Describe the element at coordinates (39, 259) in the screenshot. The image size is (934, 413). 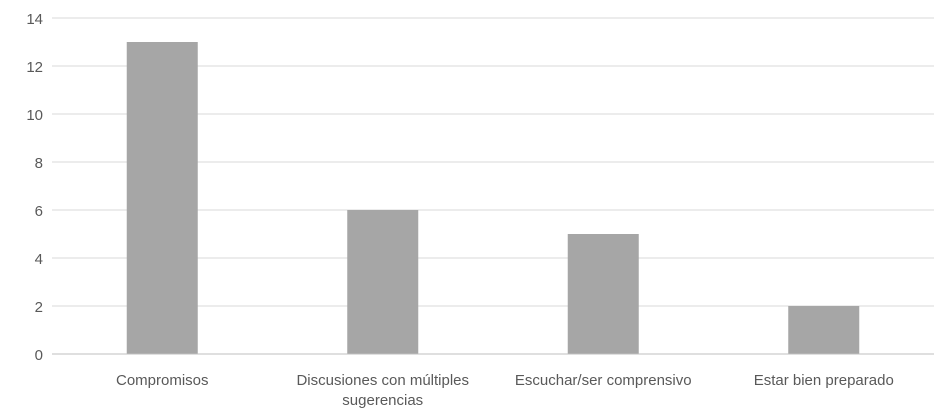
I see `y-tick-label: 4` at that location.